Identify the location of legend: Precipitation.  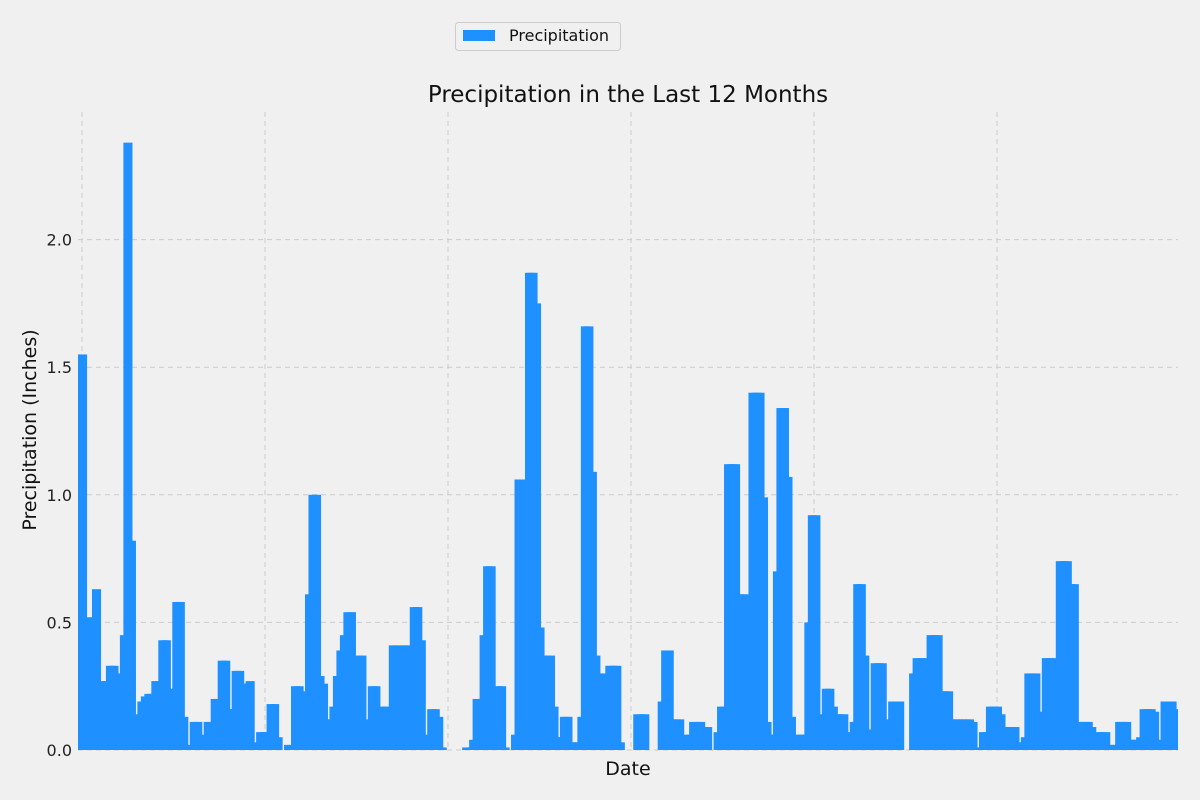
(538, 36).